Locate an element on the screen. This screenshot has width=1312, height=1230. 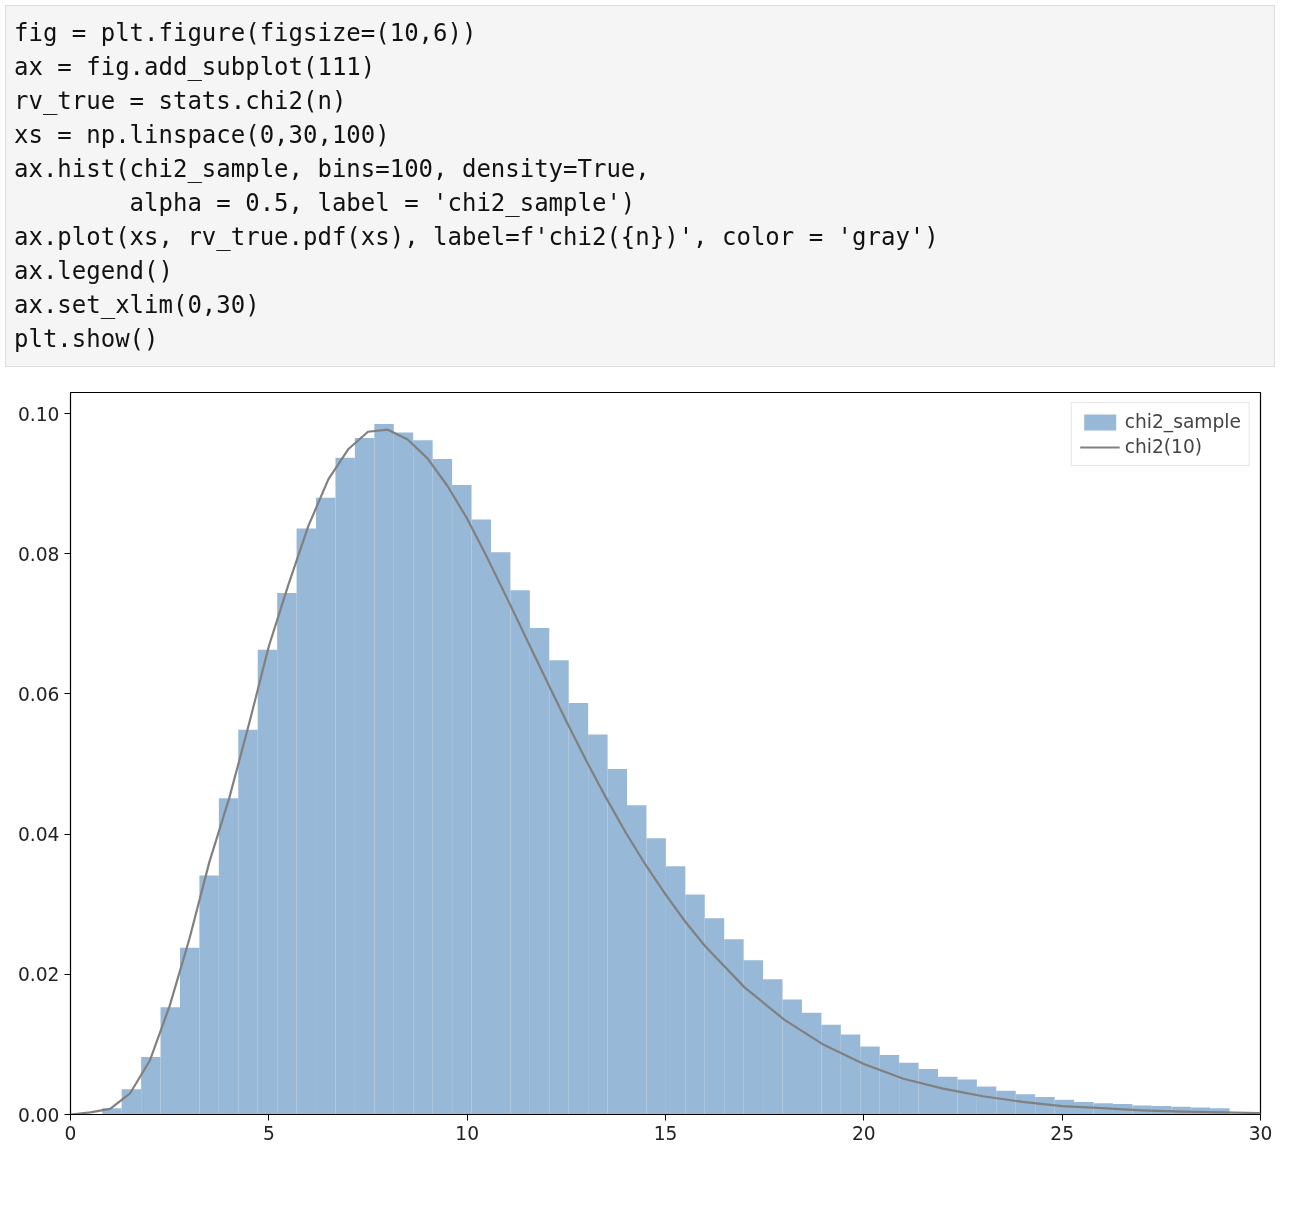
y-tick-label: 0.08 is located at coordinates (38, 554).